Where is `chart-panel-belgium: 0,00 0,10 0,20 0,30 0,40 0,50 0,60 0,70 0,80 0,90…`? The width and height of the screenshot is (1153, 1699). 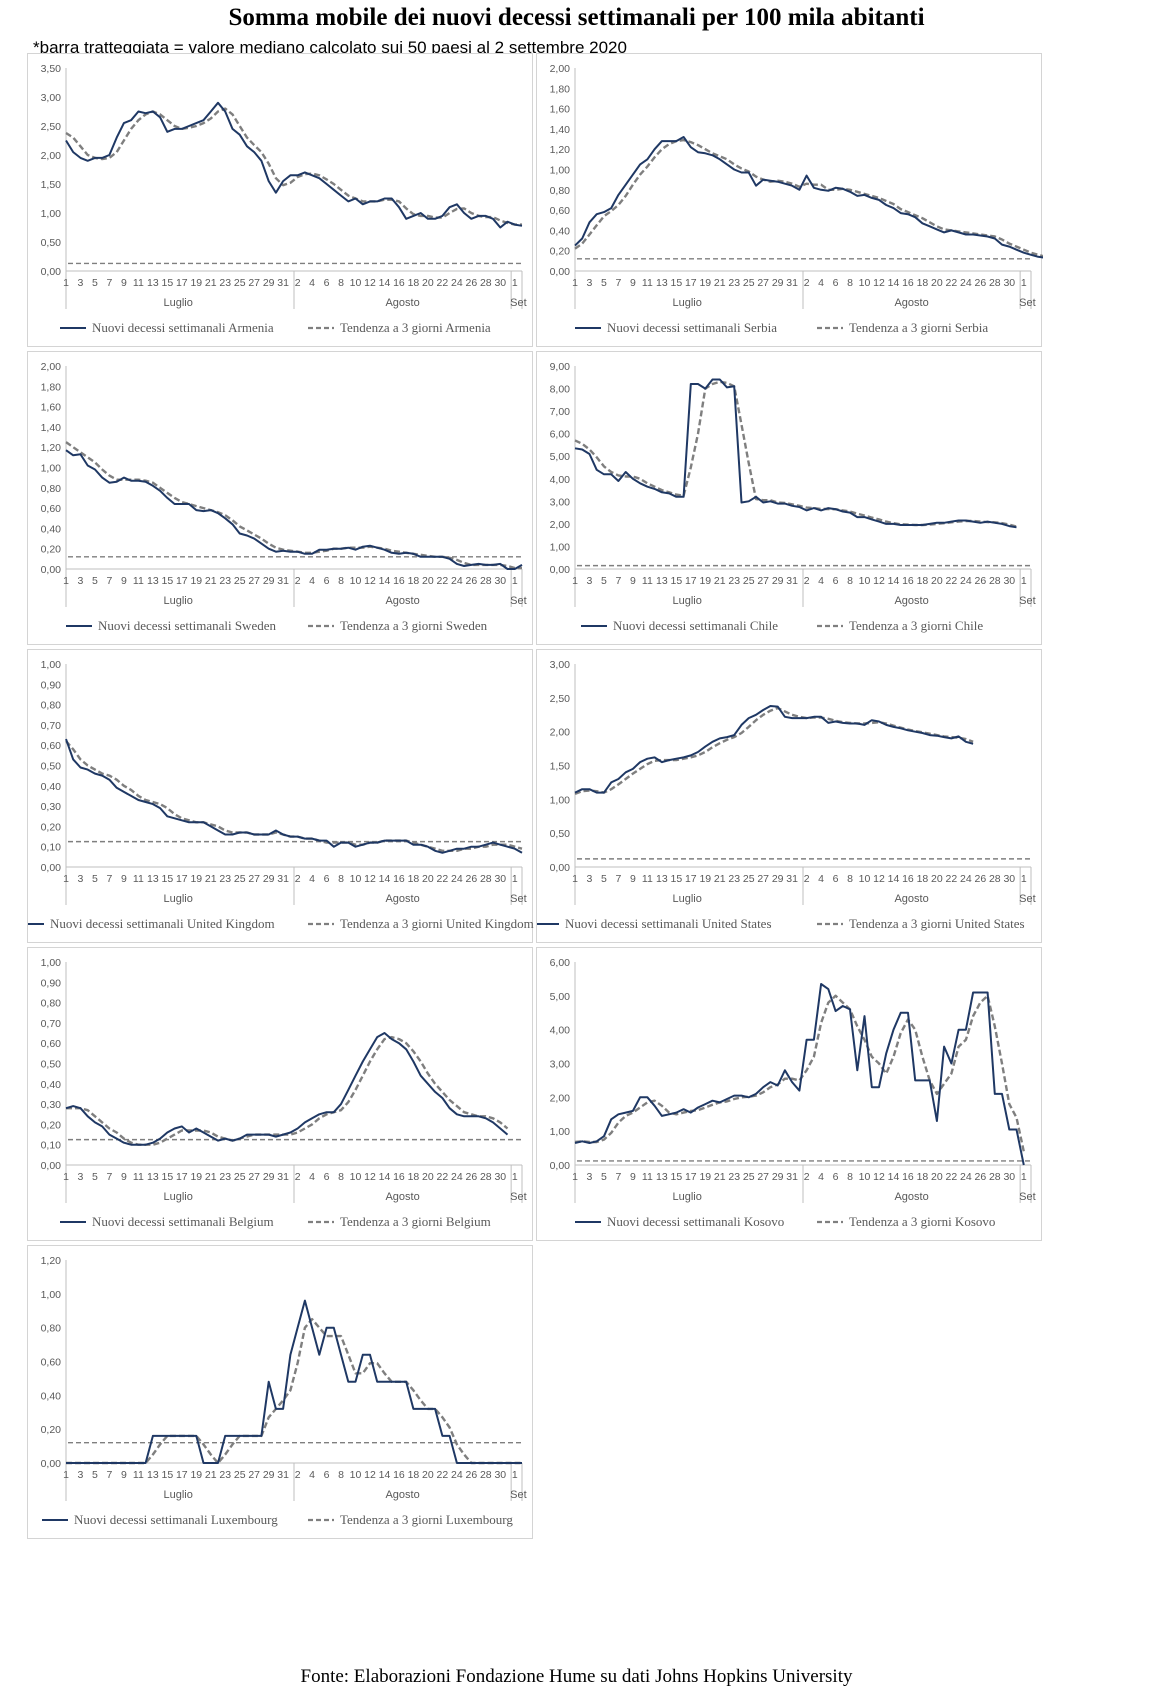 chart-panel-belgium: 0,00 0,10 0,20 0,30 0,40 0,50 0,60 0,70 0,80 0,90… is located at coordinates (280, 1094).